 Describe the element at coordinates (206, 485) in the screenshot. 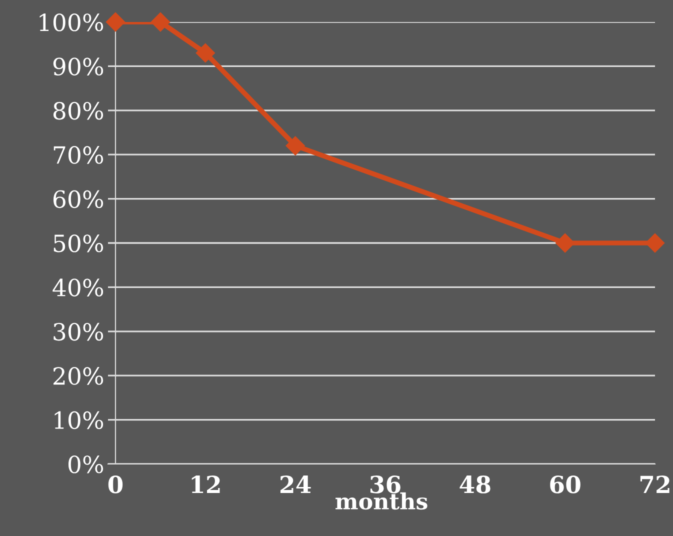

I see `x-tick-label: 12` at that location.